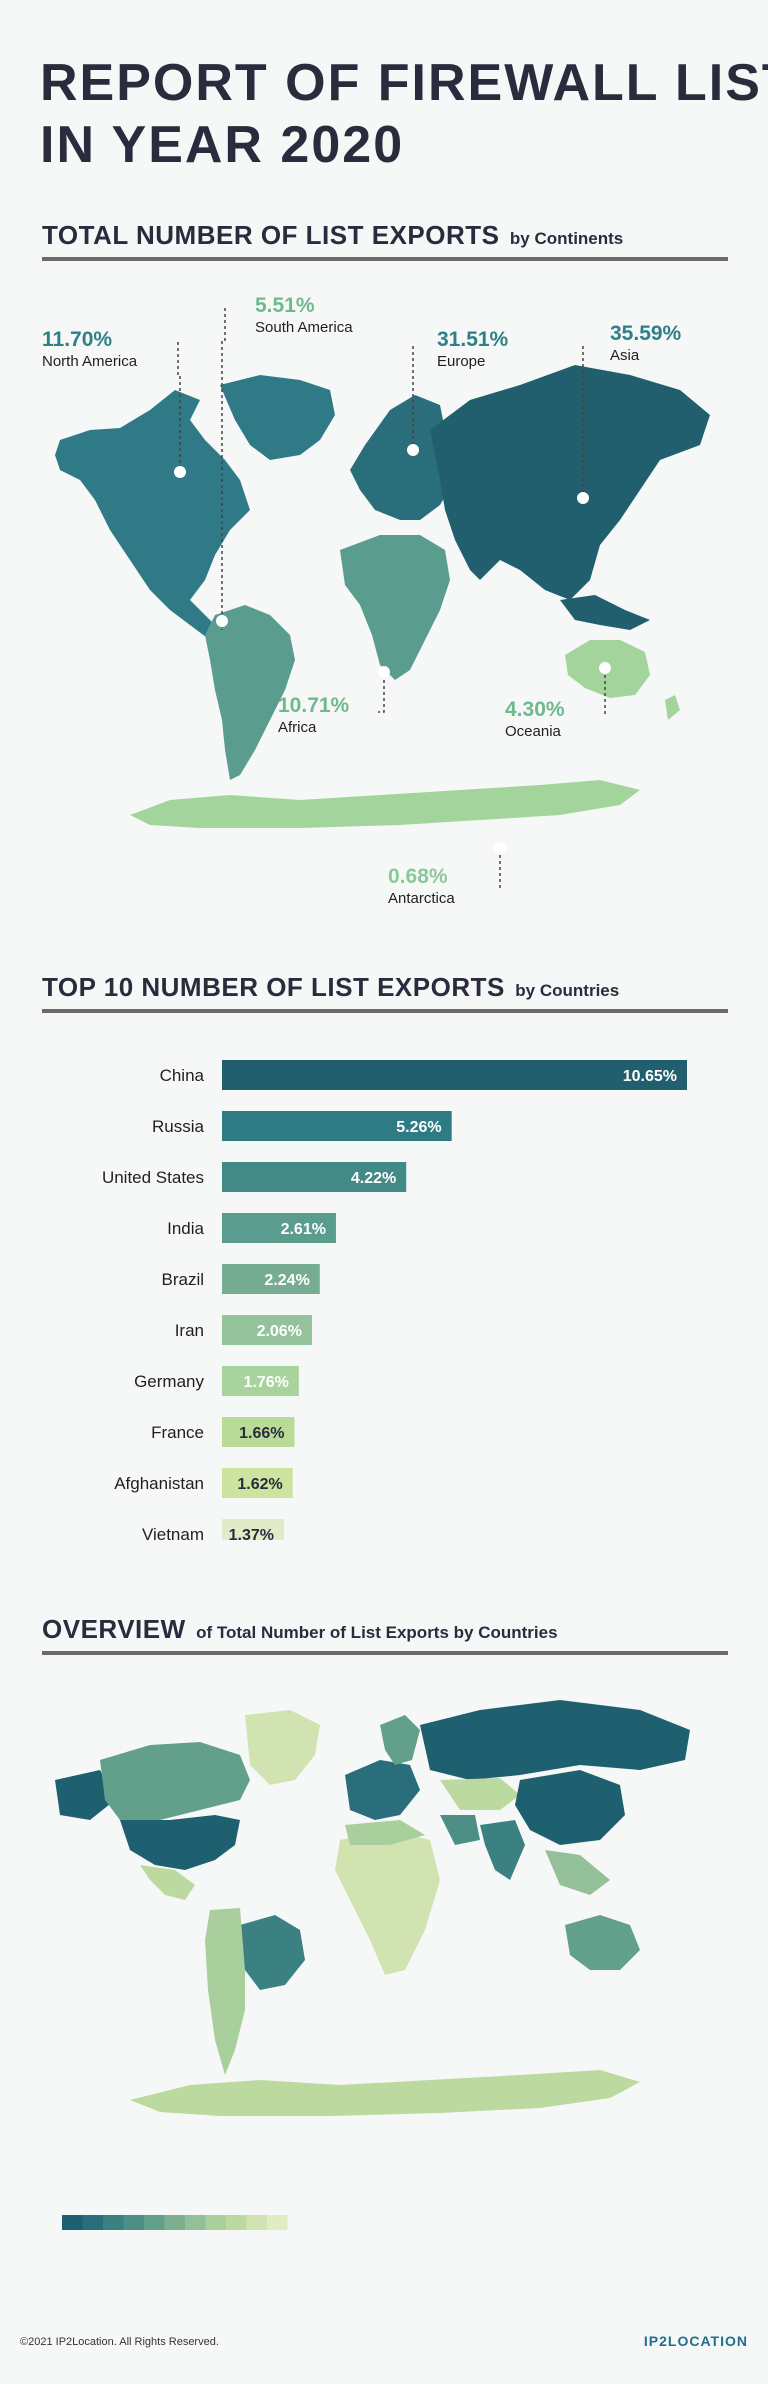  Describe the element at coordinates (297, 727) in the screenshot. I see `africa-name-label: Africa` at that location.